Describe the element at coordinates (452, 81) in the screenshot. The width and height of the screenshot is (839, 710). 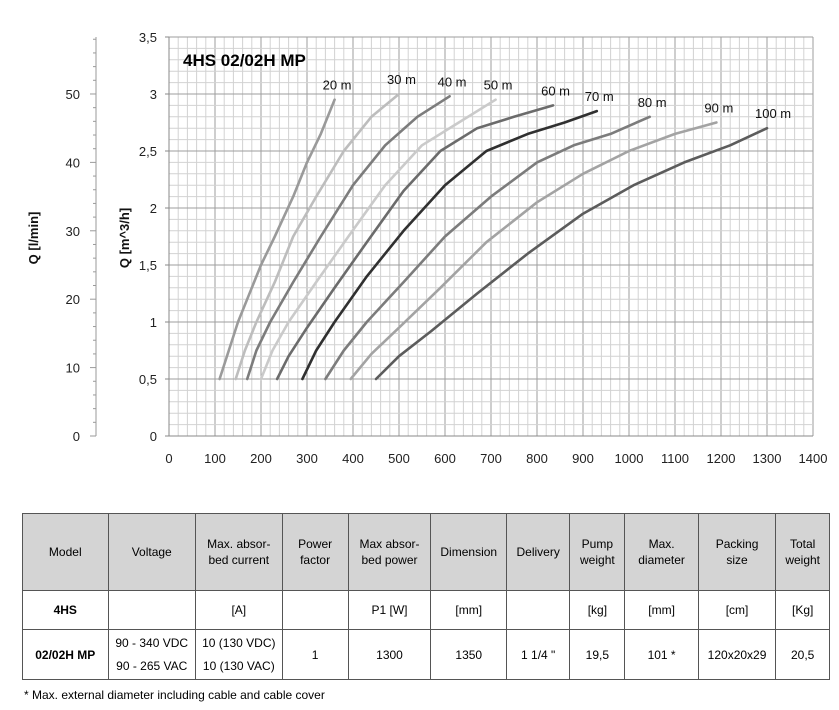
I see `series-label-40m: 40 m` at that location.